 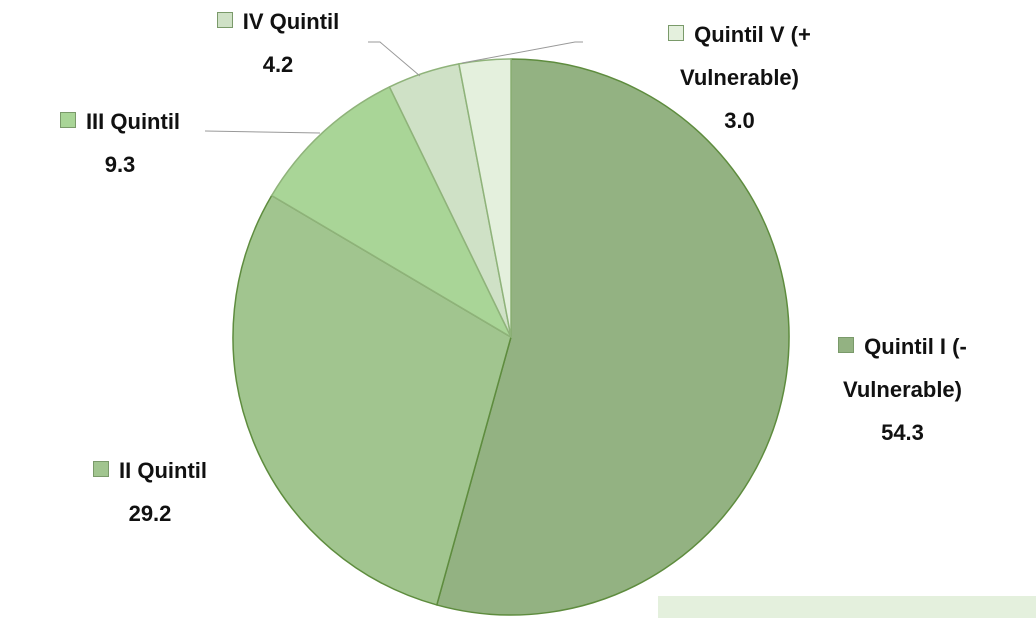 I want to click on slice-label: III Quintil 9.3, so click(x=120, y=143).